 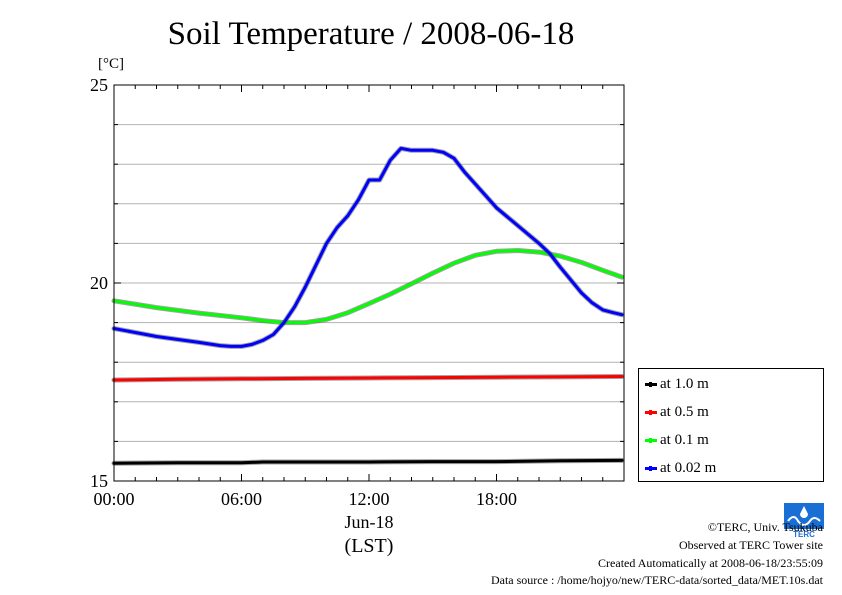 What do you see at coordinates (765, 527) in the screenshot?
I see `copyright-text: ©TERC, Univ. Tsukuba` at bounding box center [765, 527].